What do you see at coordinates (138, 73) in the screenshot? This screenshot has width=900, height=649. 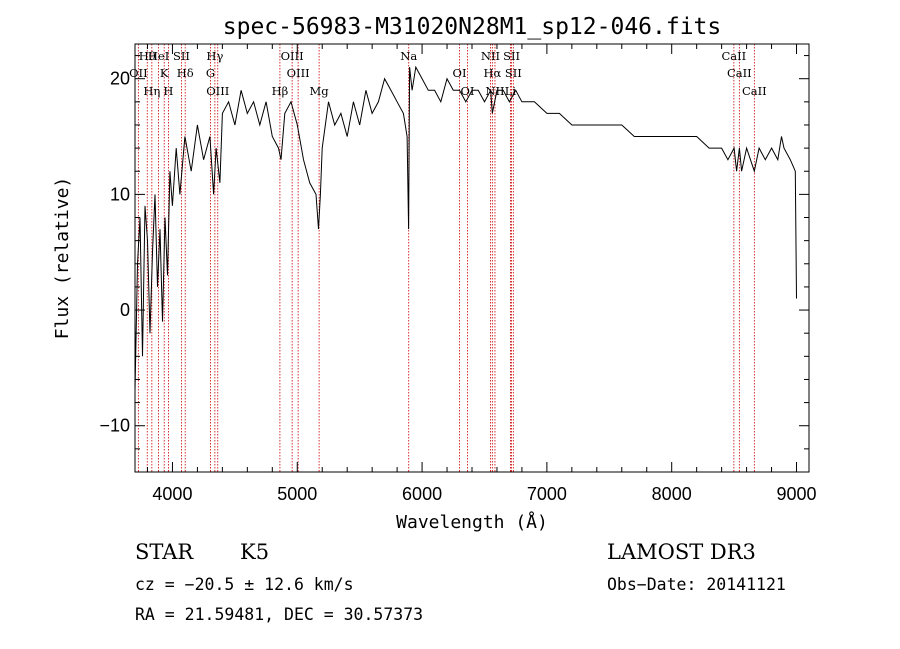 I see `line-label: OII` at bounding box center [138, 73].